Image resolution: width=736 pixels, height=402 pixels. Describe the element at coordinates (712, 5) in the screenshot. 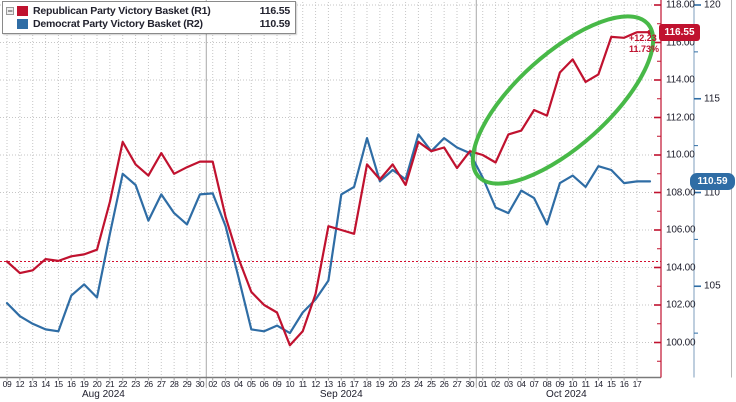

I see `r2-axis-tick-label: 120` at that location.